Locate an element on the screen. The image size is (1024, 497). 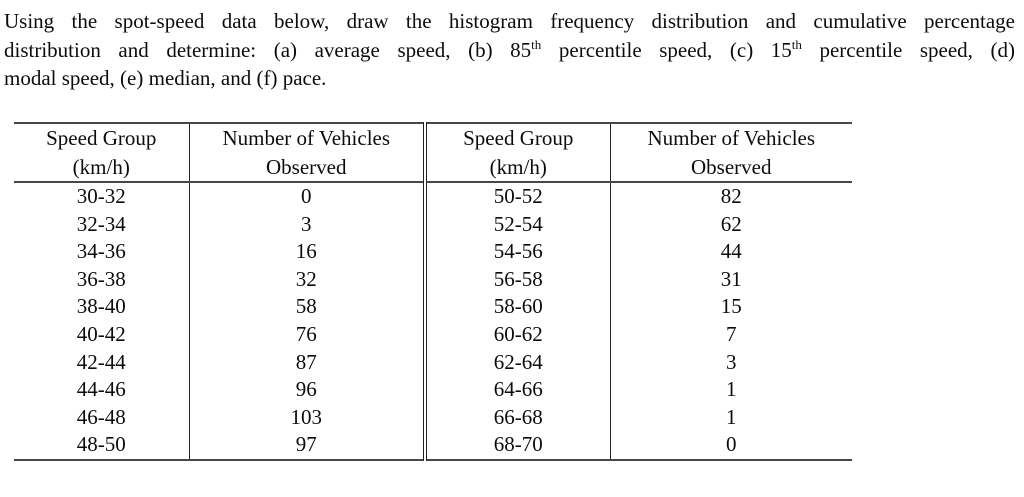
col-header-speed-group-left: Speed Group (km/h) is located at coordinates (102, 152).